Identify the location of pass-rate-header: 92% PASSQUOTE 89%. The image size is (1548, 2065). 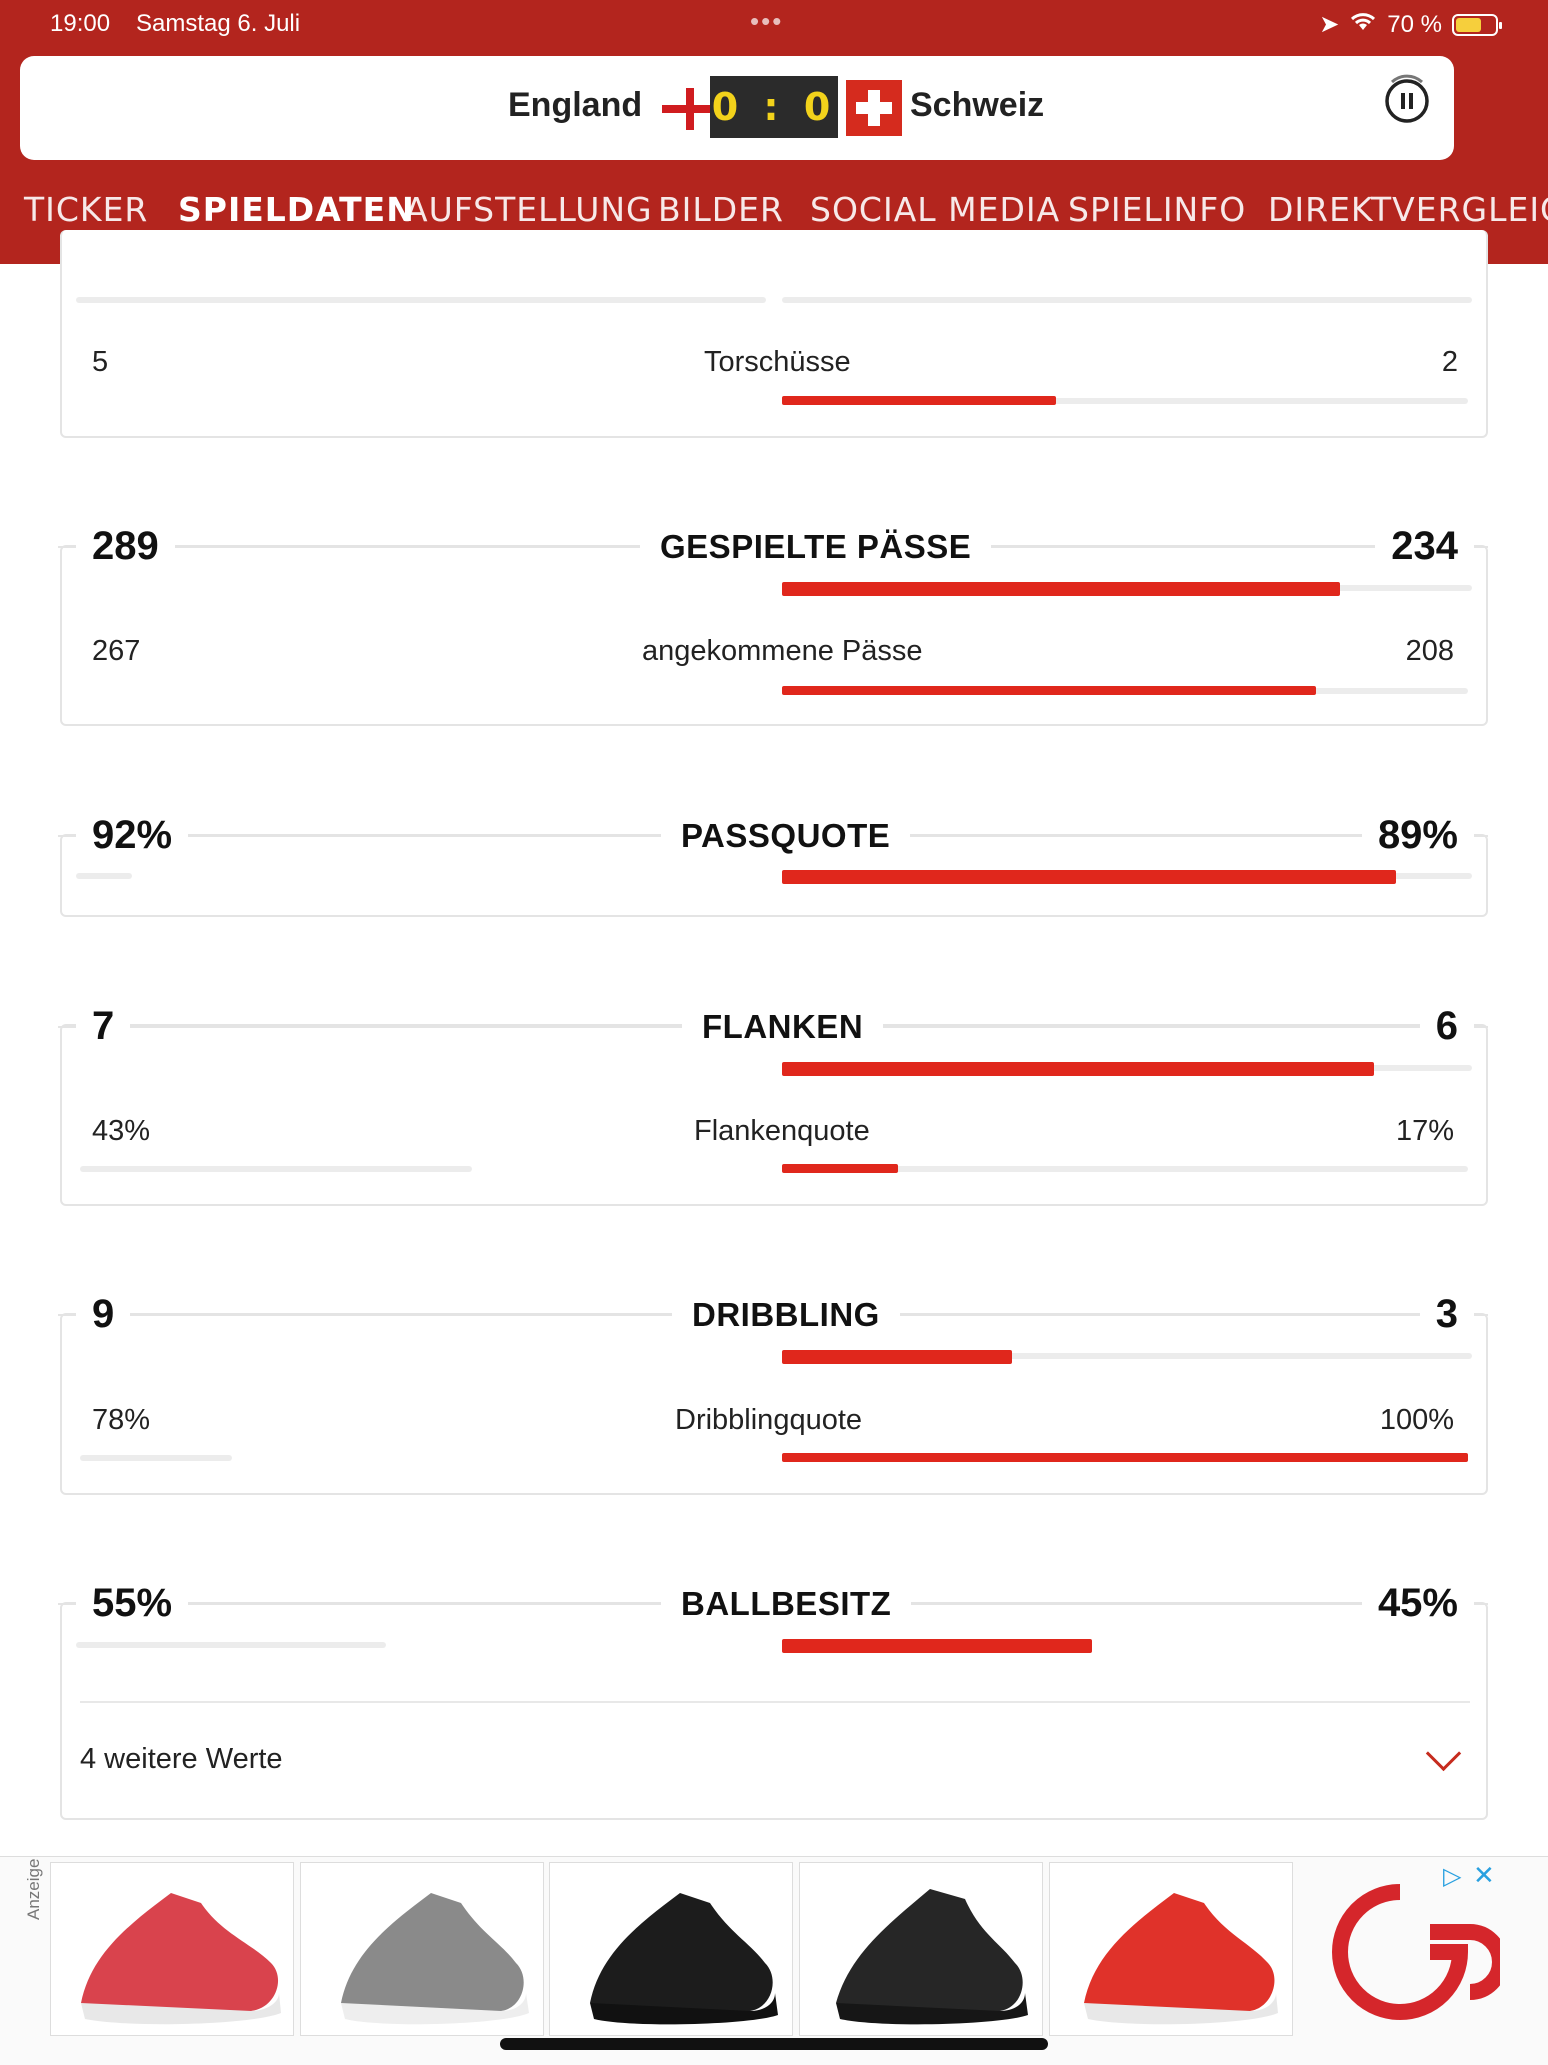
(773, 835).